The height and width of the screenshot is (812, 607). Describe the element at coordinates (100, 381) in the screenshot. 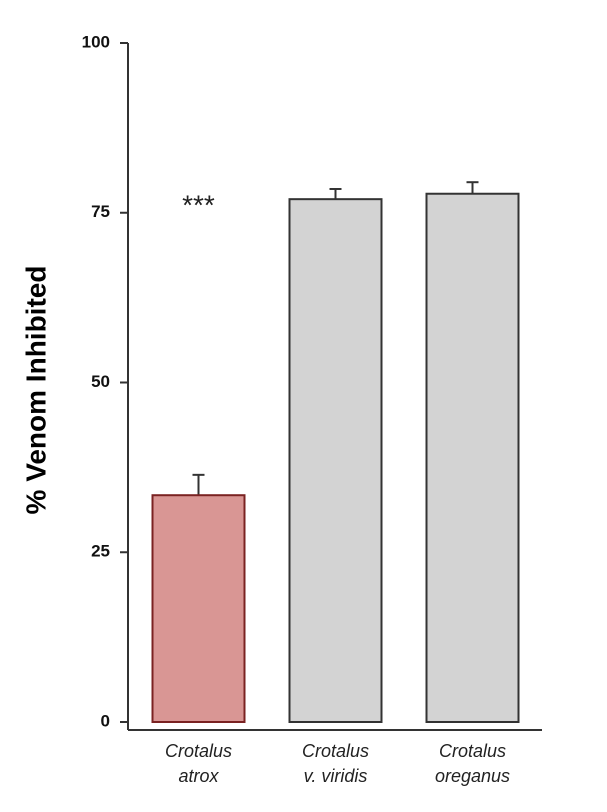

I see `y-tick-label: 50` at that location.